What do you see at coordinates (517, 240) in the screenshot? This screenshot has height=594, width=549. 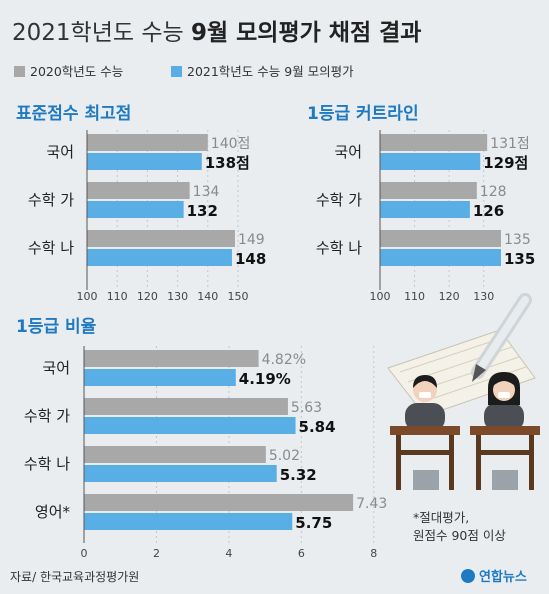 I see `data-label-2020: 135` at bounding box center [517, 240].